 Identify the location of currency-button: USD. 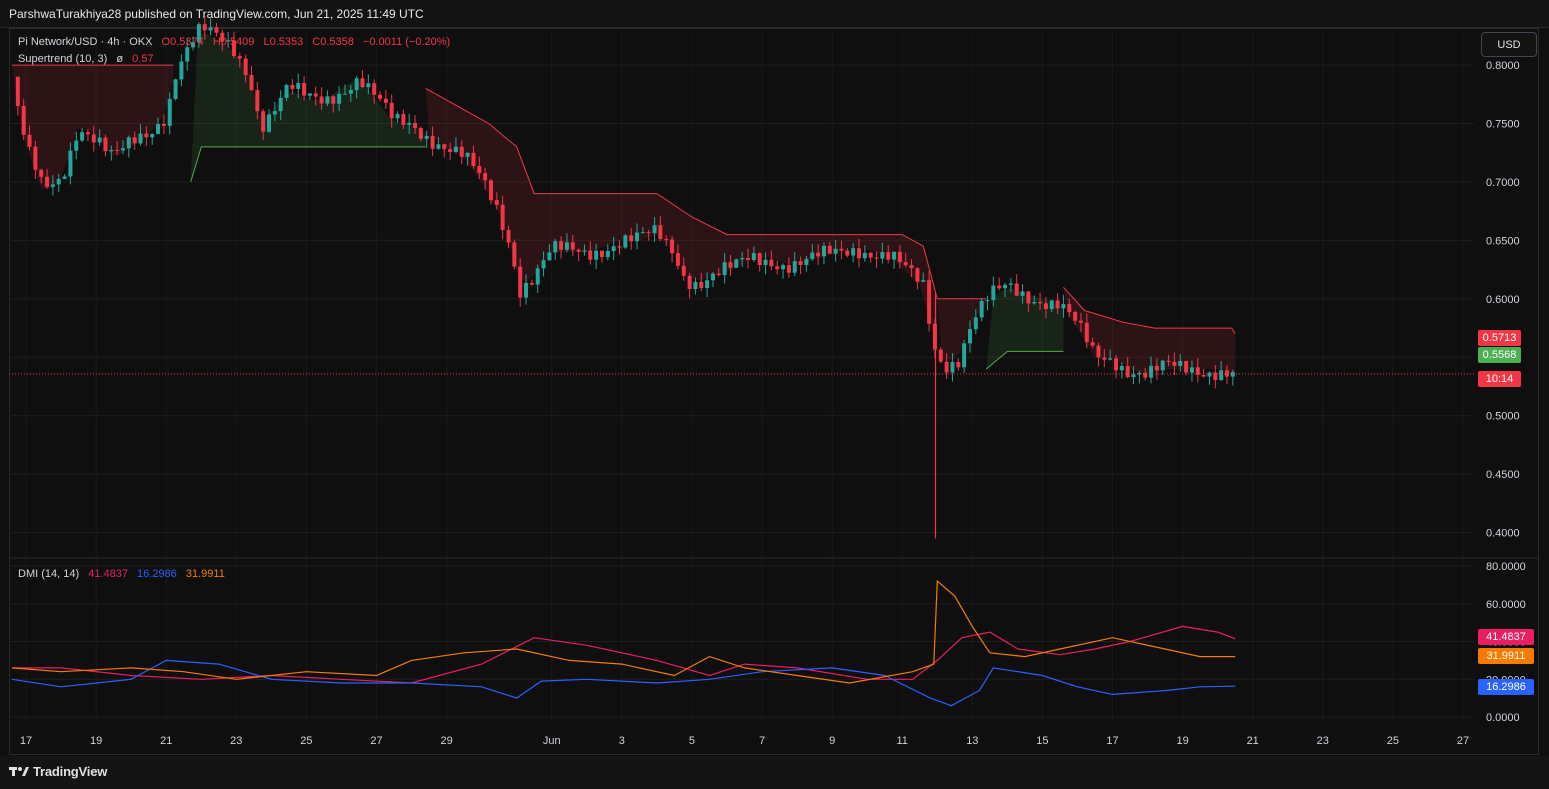
(1509, 44).